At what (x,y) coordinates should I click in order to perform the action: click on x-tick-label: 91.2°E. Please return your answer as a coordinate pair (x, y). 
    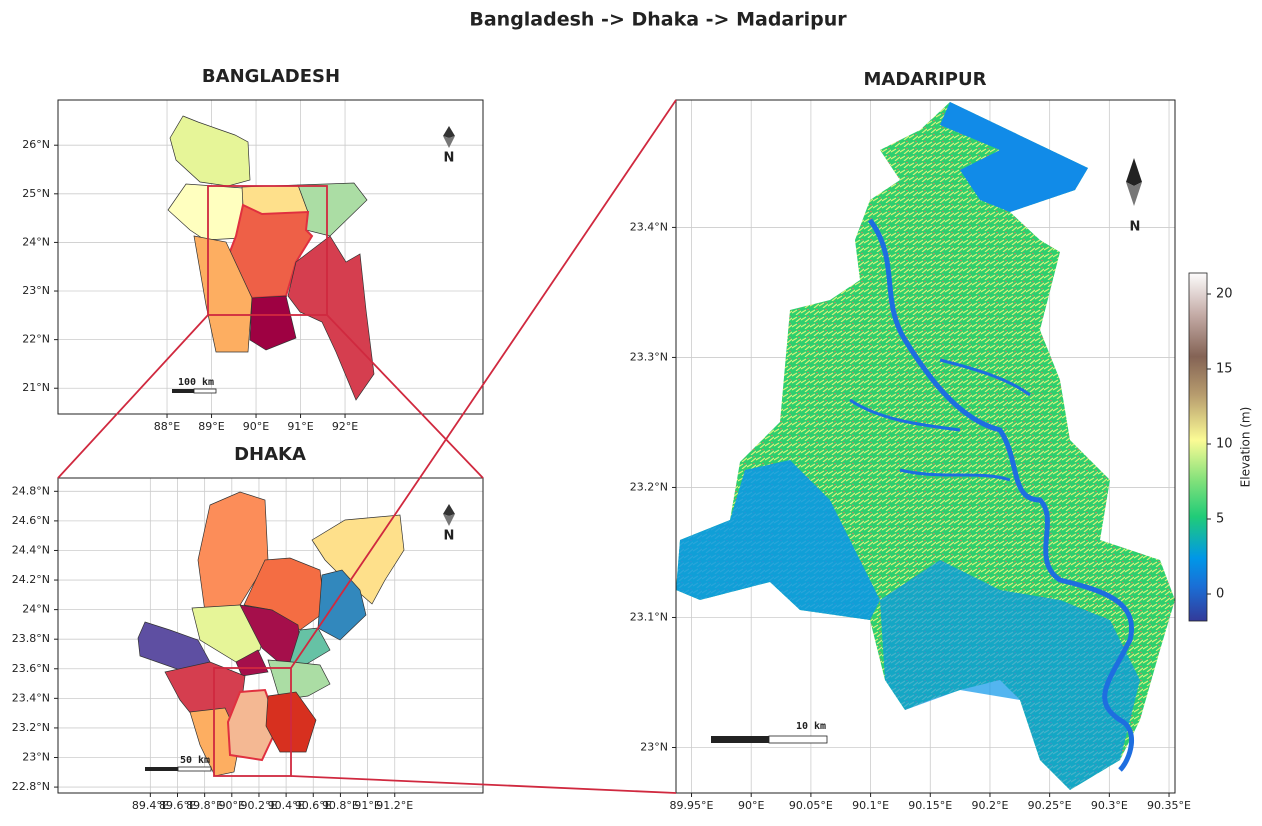
    Looking at the image, I should click on (394, 805).